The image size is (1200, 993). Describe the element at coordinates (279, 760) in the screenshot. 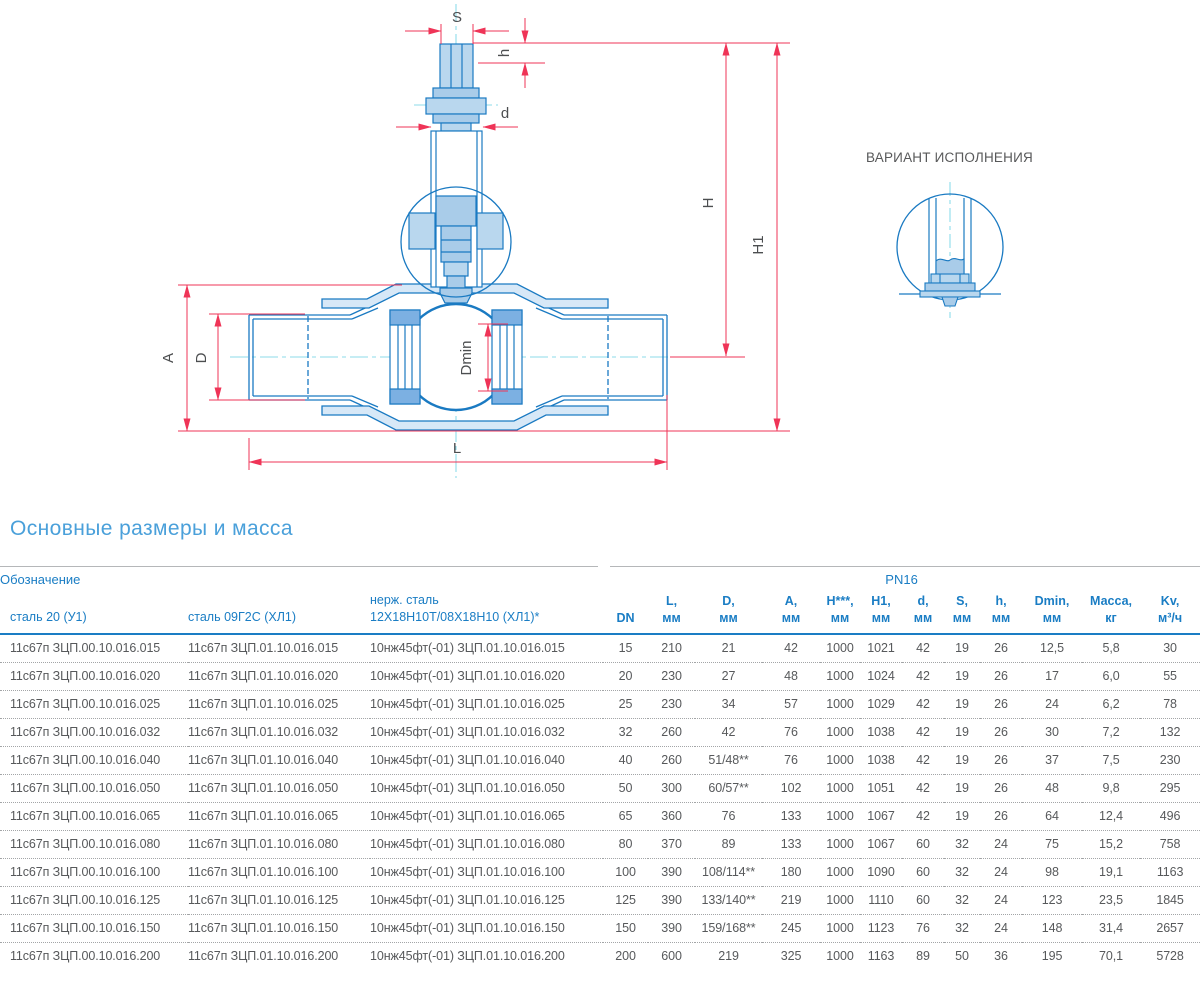

I see `table-cell: 11с67п ЗЦП.01.10.016.040` at that location.